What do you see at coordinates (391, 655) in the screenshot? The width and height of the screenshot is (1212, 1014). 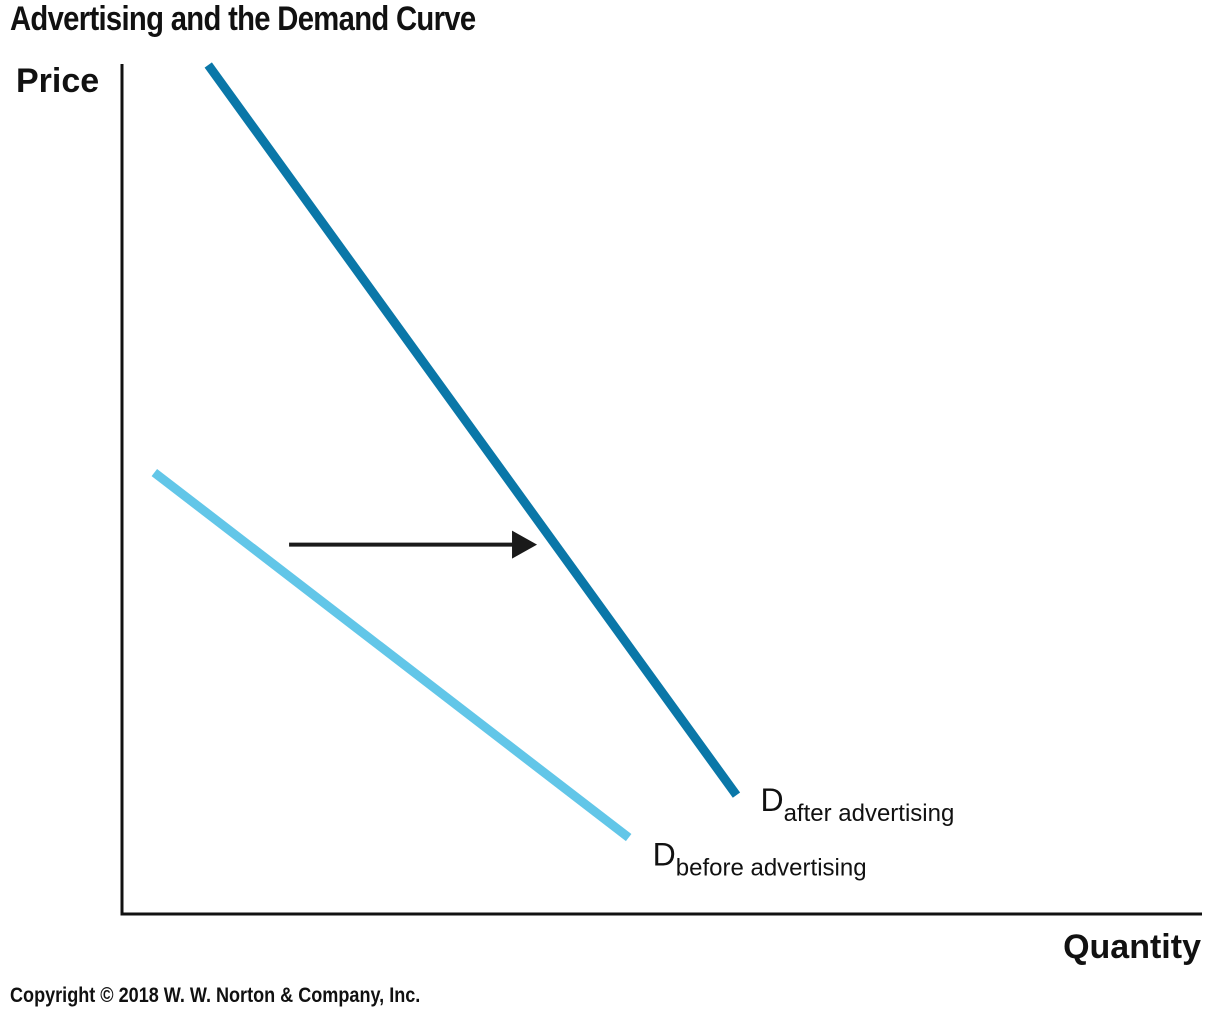 I see `demand-curve-before` at bounding box center [391, 655].